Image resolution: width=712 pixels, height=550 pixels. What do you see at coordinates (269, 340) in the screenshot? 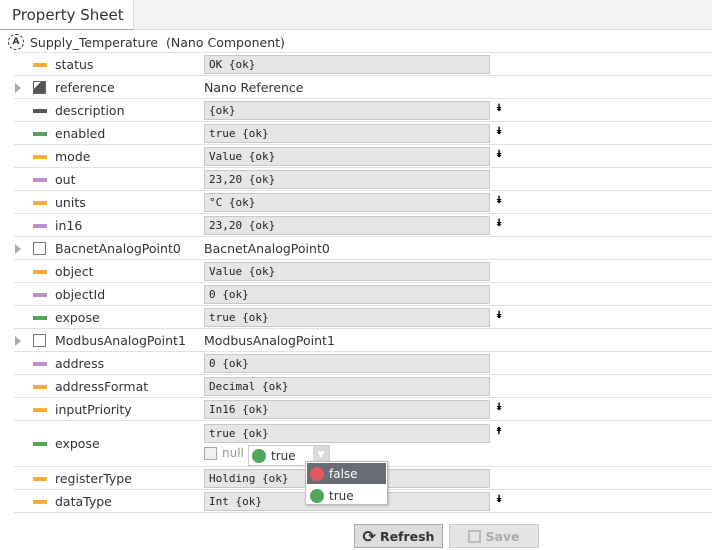
I see `property-value: ModbusAnalogPoint1` at bounding box center [269, 340].